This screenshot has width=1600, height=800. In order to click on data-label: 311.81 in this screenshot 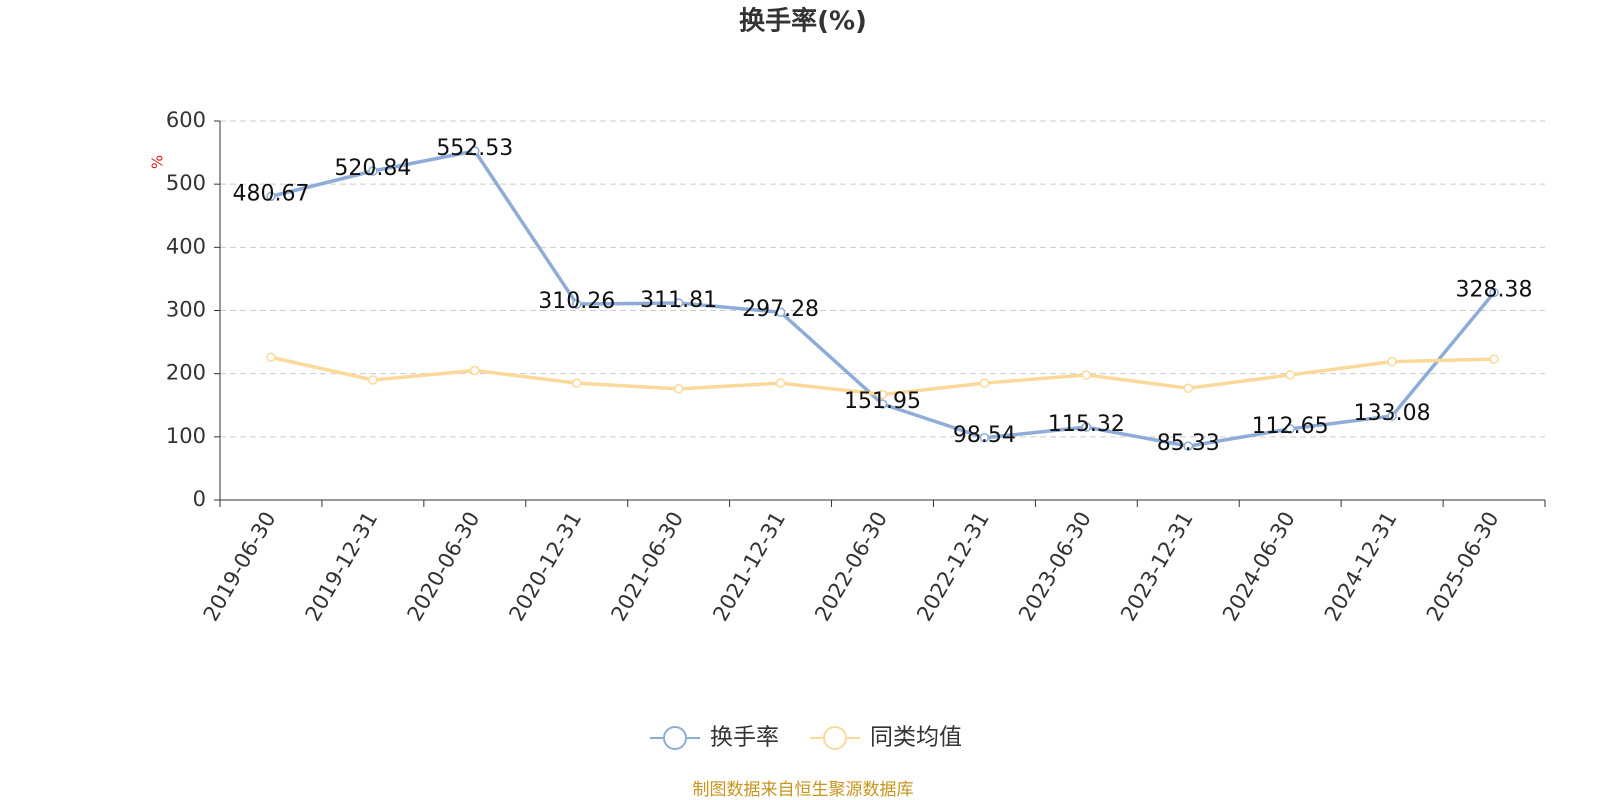, I will do `click(678, 300)`.